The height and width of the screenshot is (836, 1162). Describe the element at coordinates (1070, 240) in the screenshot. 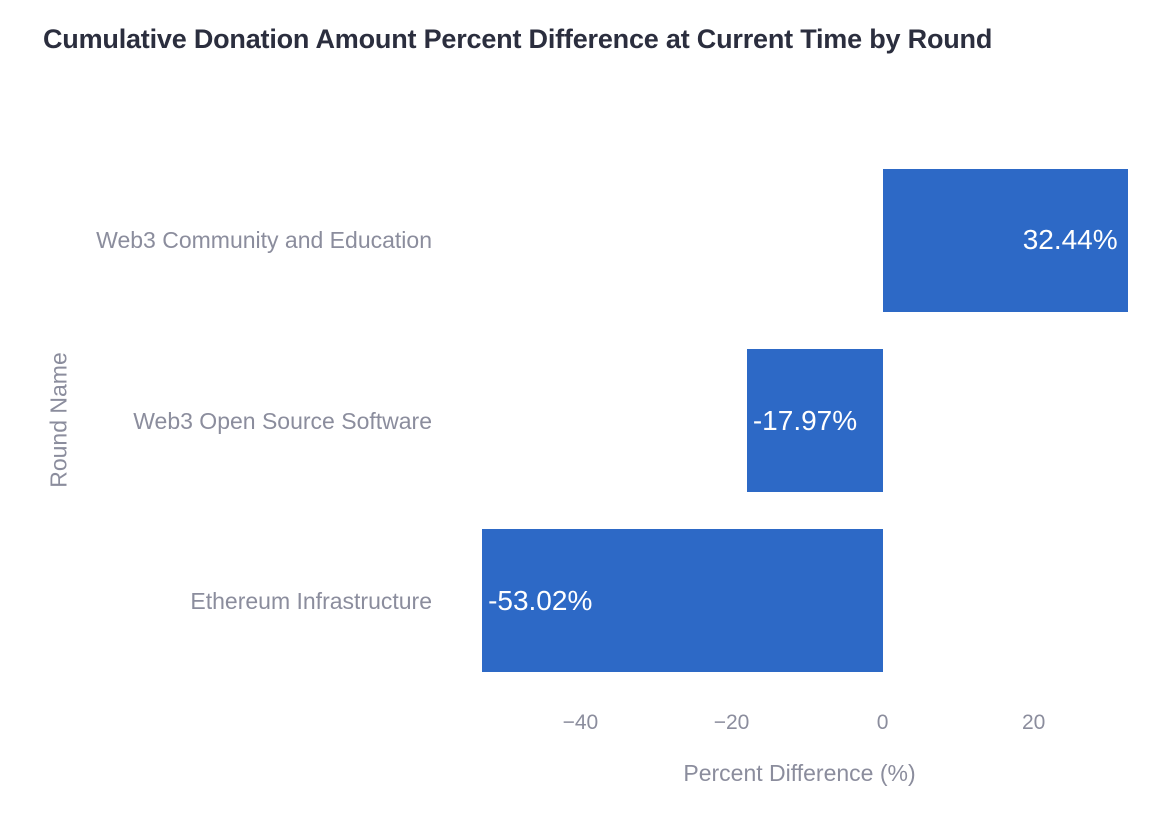

I see `bar-value-label: 32.44%` at that location.